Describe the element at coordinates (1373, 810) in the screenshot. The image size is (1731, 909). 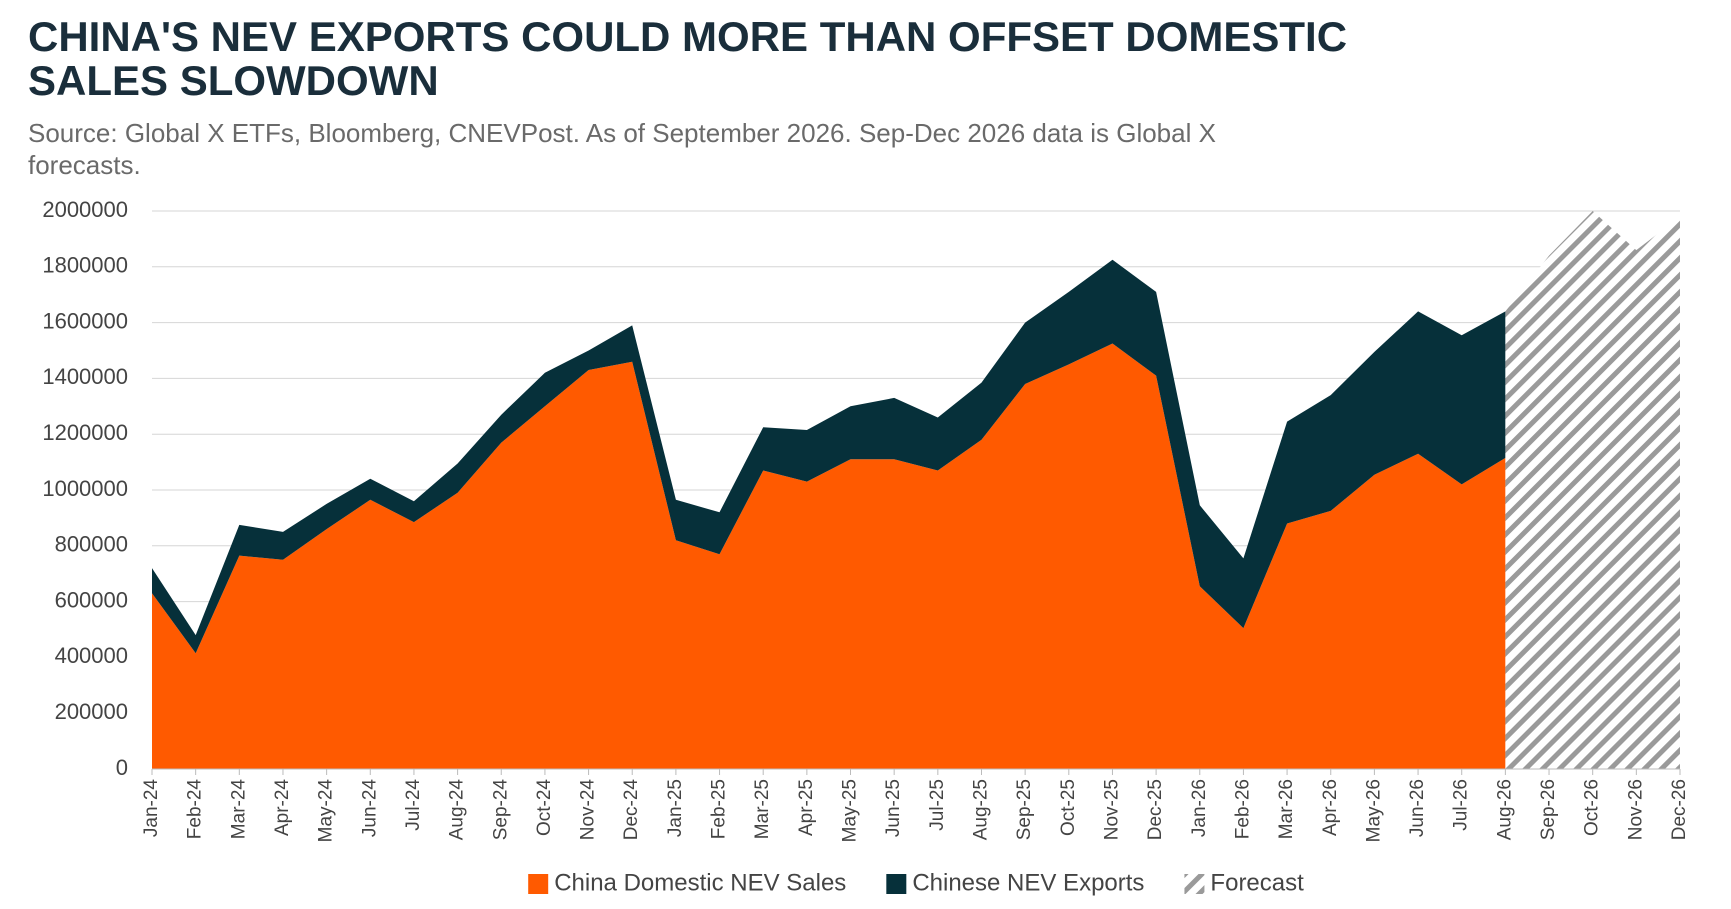
I see `x-tick-label: May-26` at that location.